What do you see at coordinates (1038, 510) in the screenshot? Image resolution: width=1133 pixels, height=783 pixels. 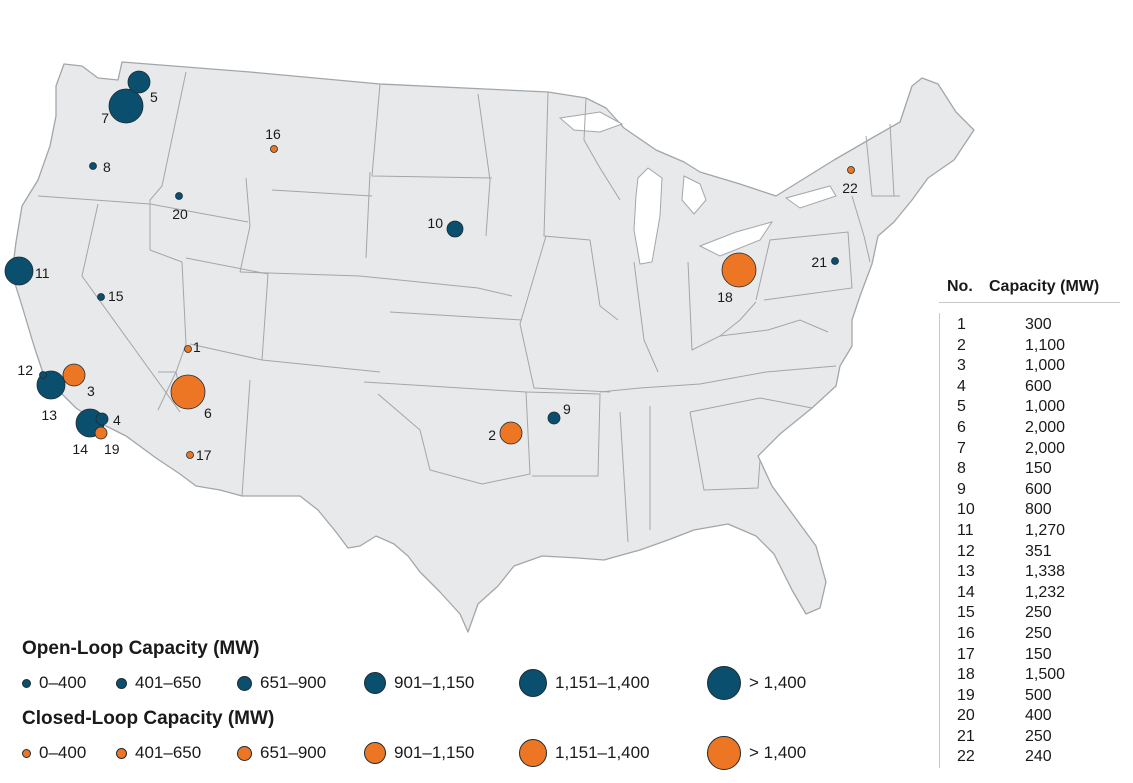 I see `table-cell-capacity: 800` at bounding box center [1038, 510].